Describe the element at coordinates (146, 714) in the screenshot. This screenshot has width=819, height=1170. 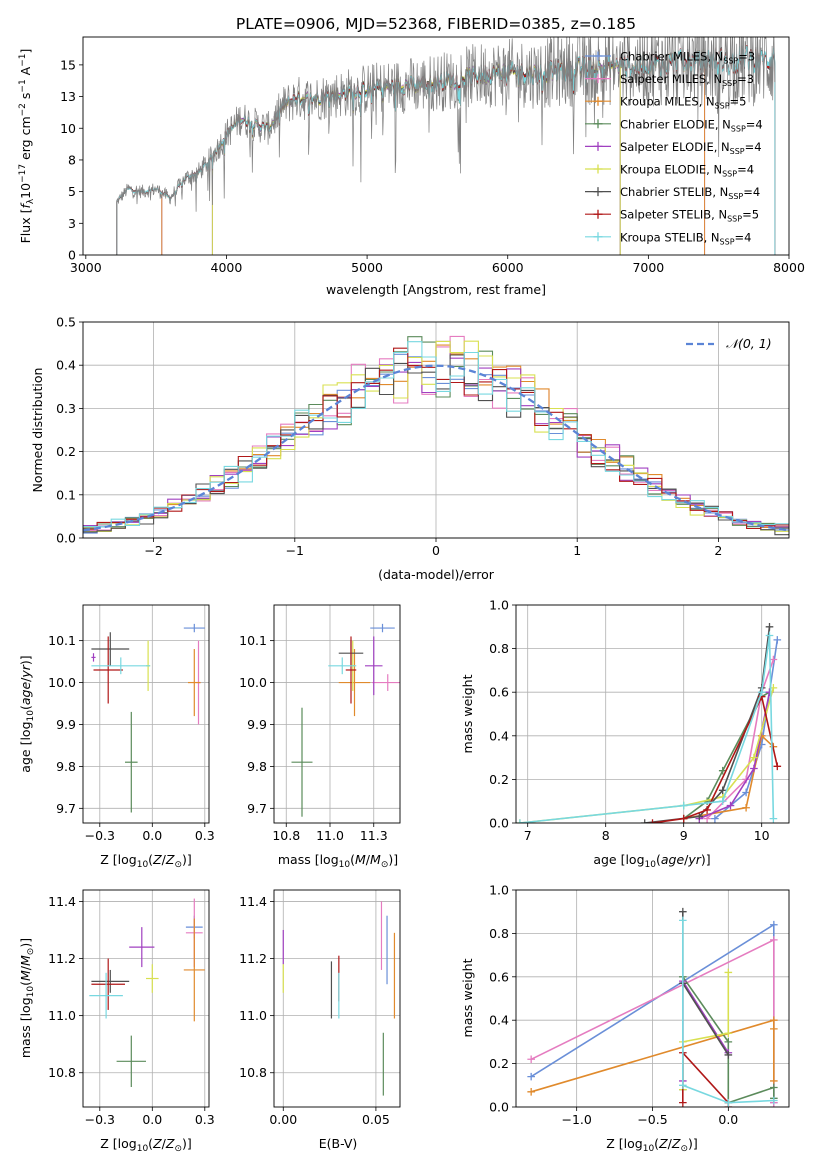
I see `age_vs_Z-grid` at that location.